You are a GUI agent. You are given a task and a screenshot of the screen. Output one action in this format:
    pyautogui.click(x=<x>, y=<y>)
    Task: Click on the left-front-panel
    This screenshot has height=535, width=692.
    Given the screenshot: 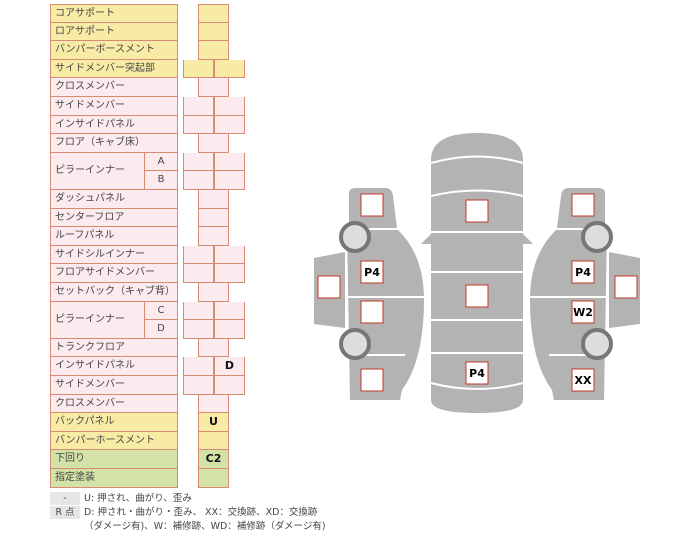 What is the action you would take?
    pyautogui.click(x=373, y=208)
    